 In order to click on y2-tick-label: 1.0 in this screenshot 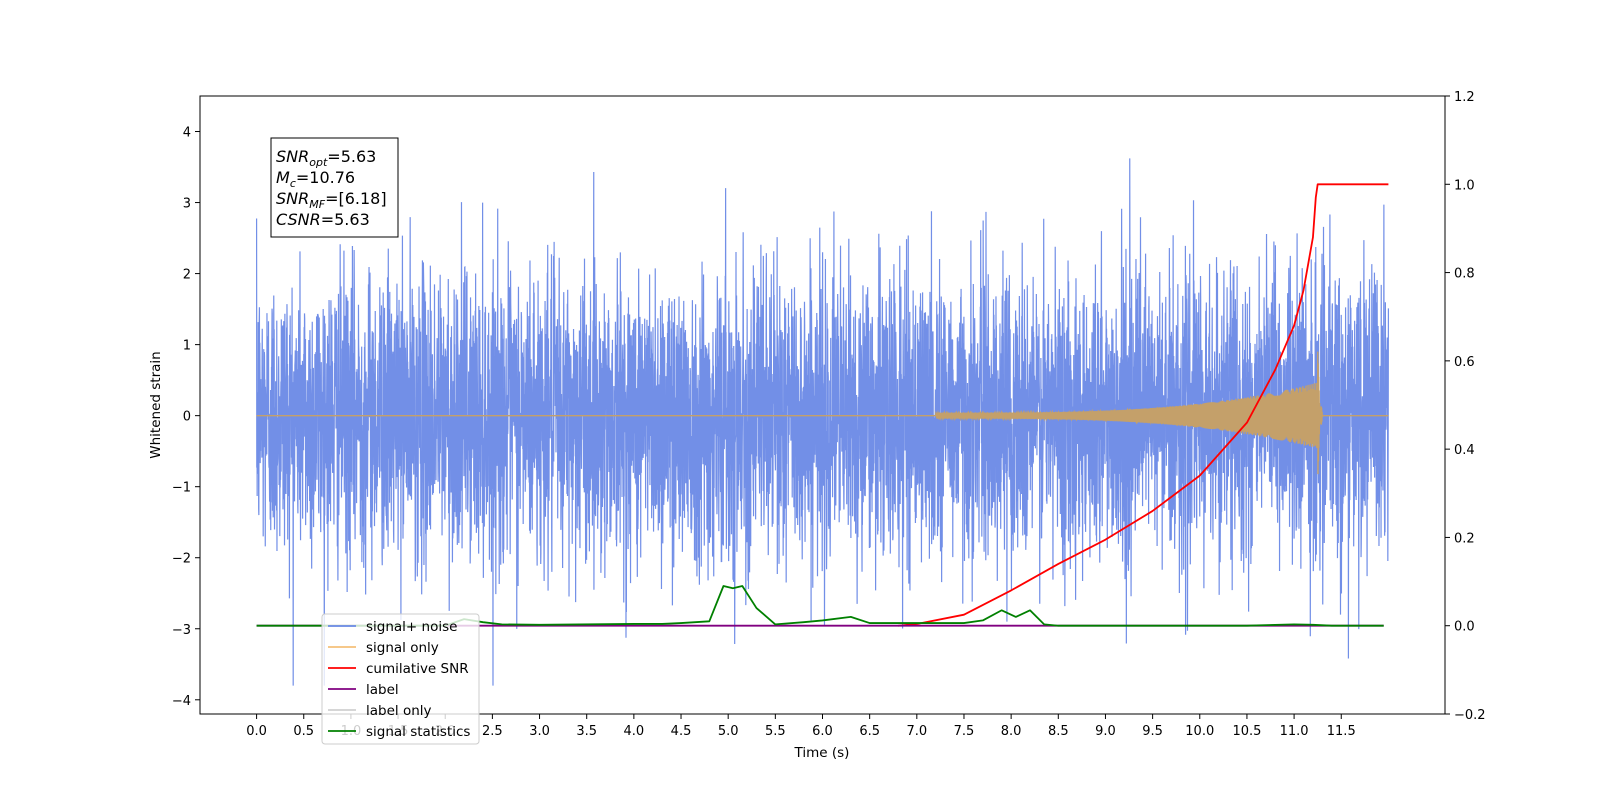, I will do `click(1464, 185)`.